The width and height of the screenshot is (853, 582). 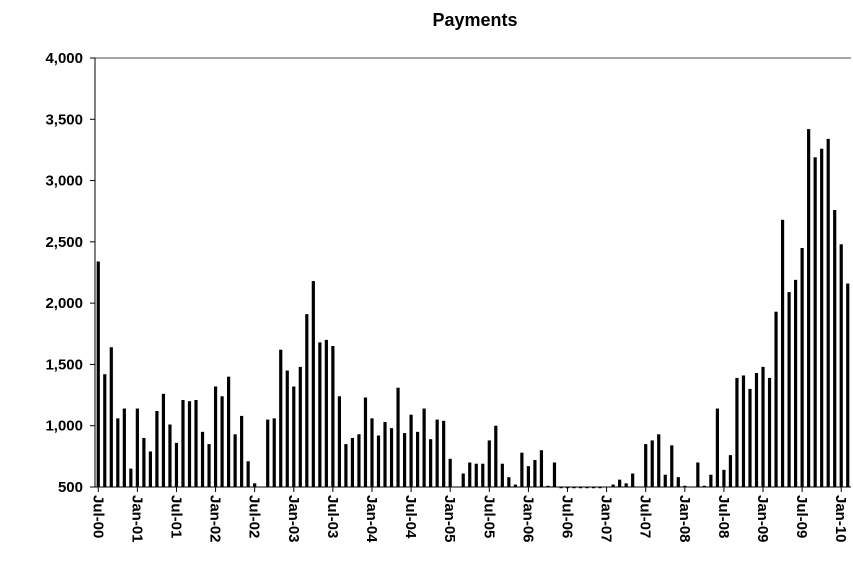 What do you see at coordinates (64, 58) in the screenshot?
I see `y-tick-label: 4,000` at bounding box center [64, 58].